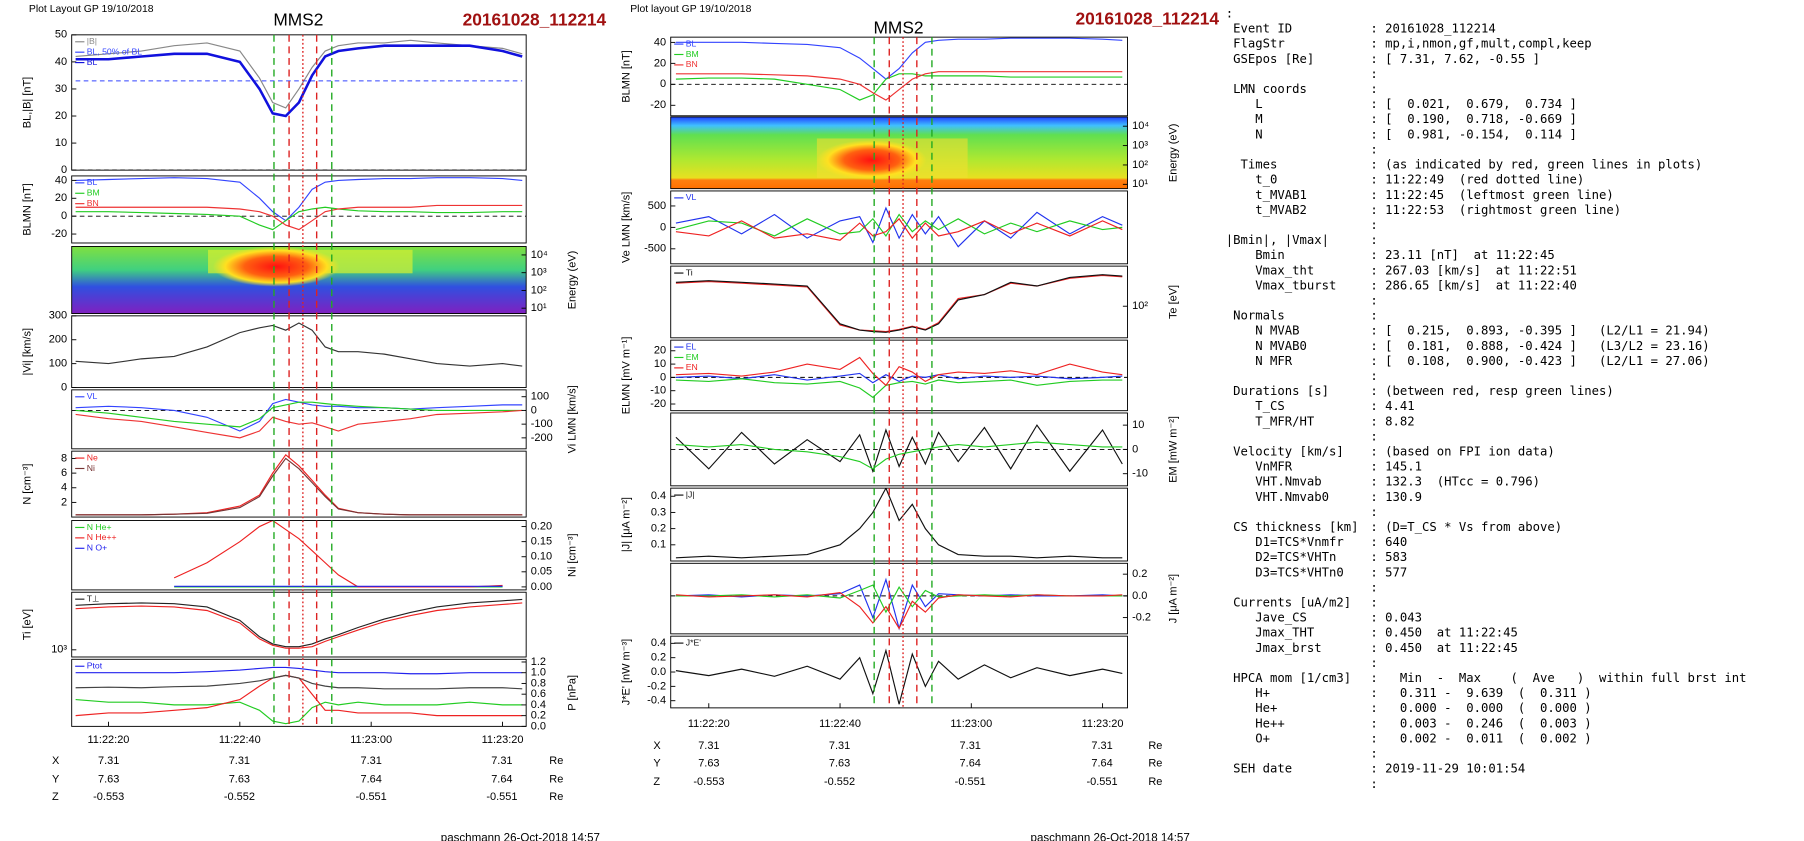  What do you see at coordinates (690, 494) in the screenshot?
I see `legend-label: |J|` at bounding box center [690, 494].